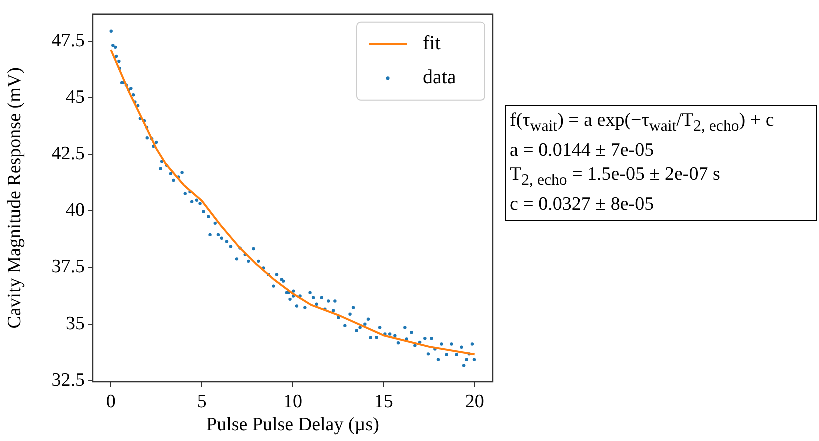  What do you see at coordinates (384, 401) in the screenshot?
I see `x-tick-label: 15` at bounding box center [384, 401].